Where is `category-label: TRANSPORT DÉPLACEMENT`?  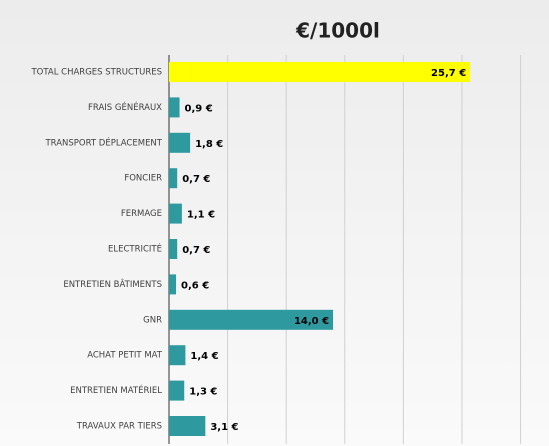 category-label: TRANSPORT DÉPLACEMENT is located at coordinates (103, 142).